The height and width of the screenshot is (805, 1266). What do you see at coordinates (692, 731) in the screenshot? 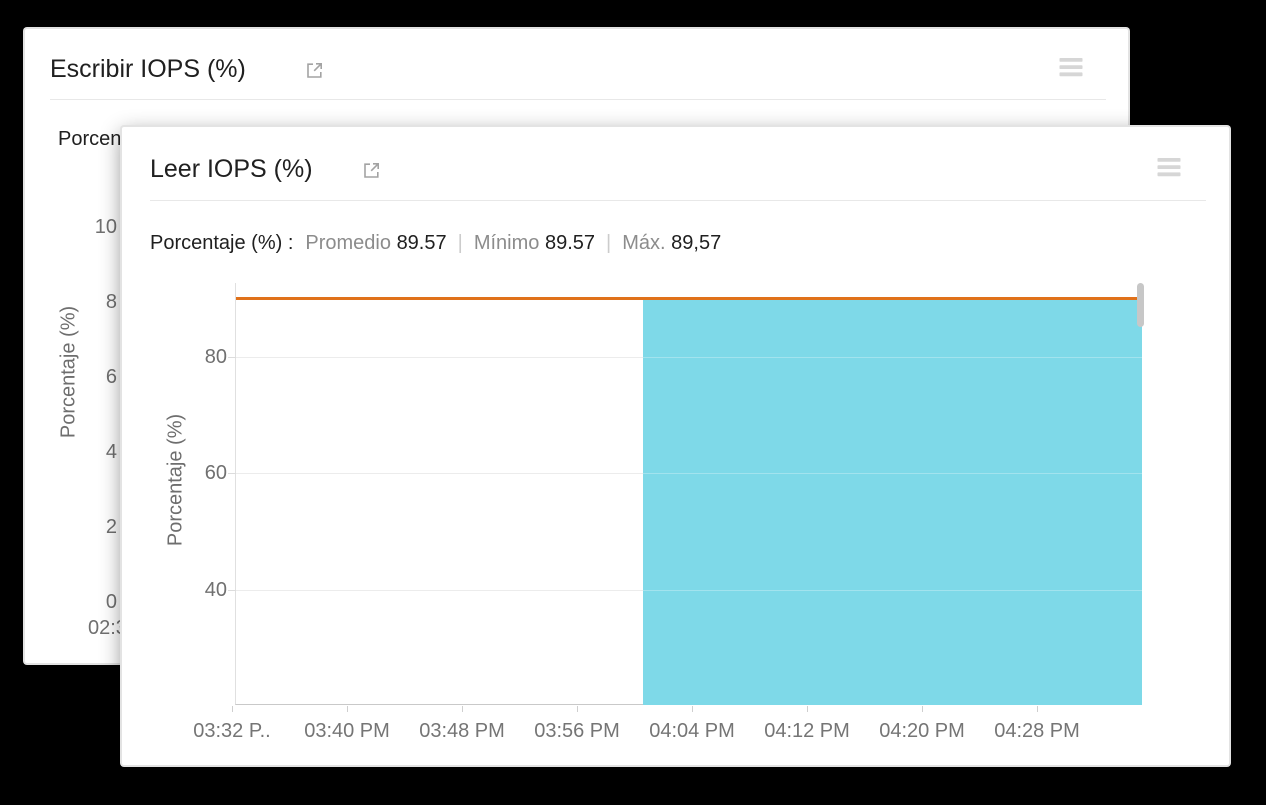
I see `leer-x-tick: 04:04 PM` at bounding box center [692, 731].